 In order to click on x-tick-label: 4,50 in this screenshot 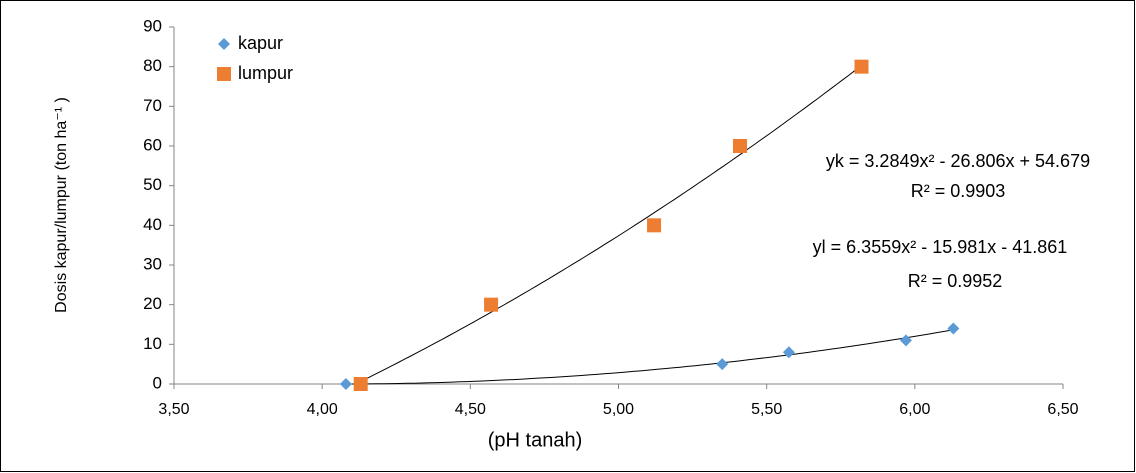, I will do `click(470, 409)`.